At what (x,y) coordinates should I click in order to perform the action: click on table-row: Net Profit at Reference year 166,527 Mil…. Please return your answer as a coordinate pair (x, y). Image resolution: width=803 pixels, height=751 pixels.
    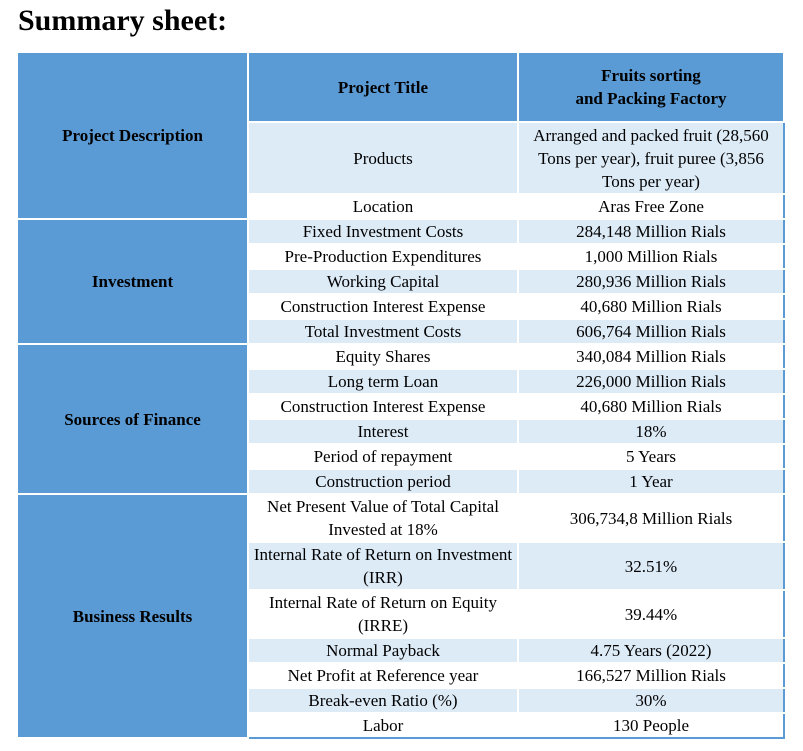
    Looking at the image, I should click on (401, 675).